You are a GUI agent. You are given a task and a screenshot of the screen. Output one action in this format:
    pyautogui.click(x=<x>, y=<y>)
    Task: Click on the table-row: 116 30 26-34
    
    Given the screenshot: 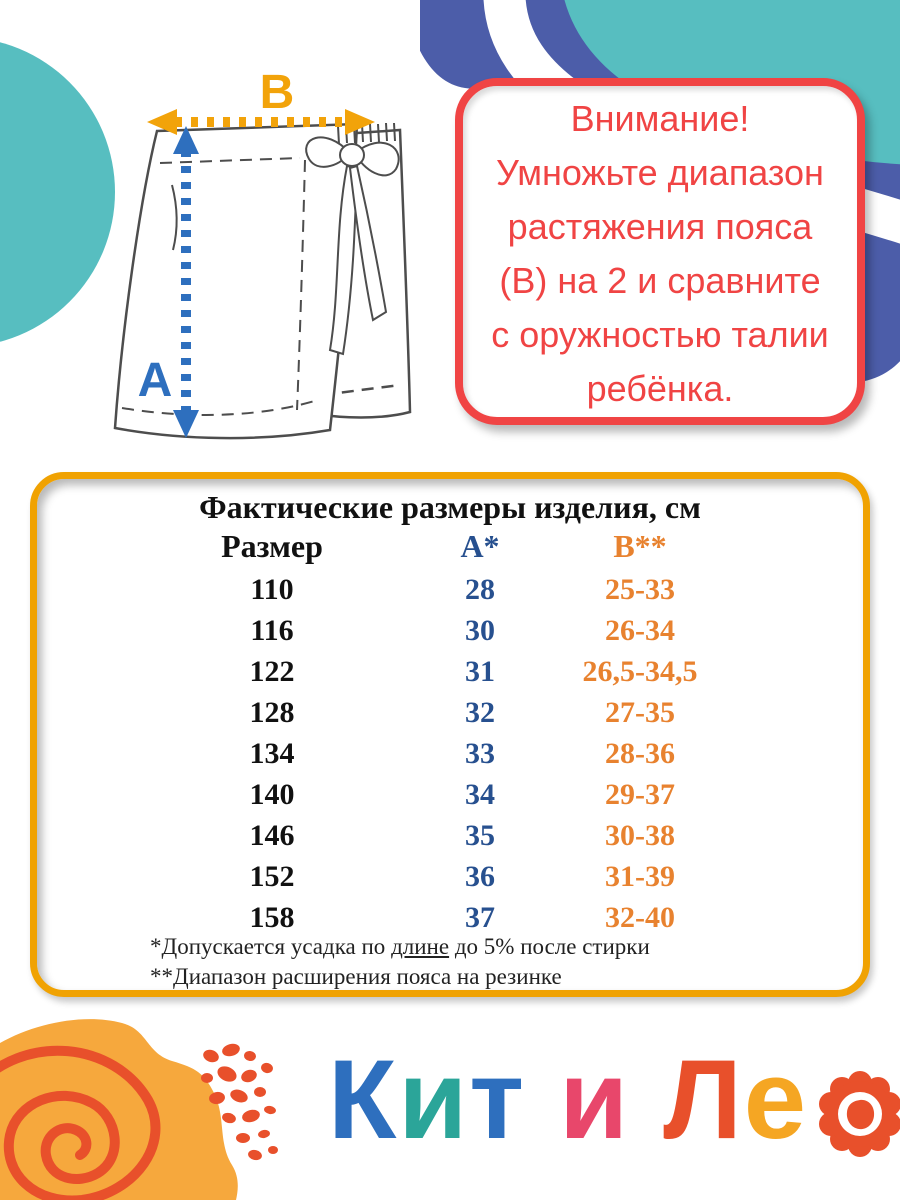 What is the action you would take?
    pyautogui.click(x=450, y=630)
    